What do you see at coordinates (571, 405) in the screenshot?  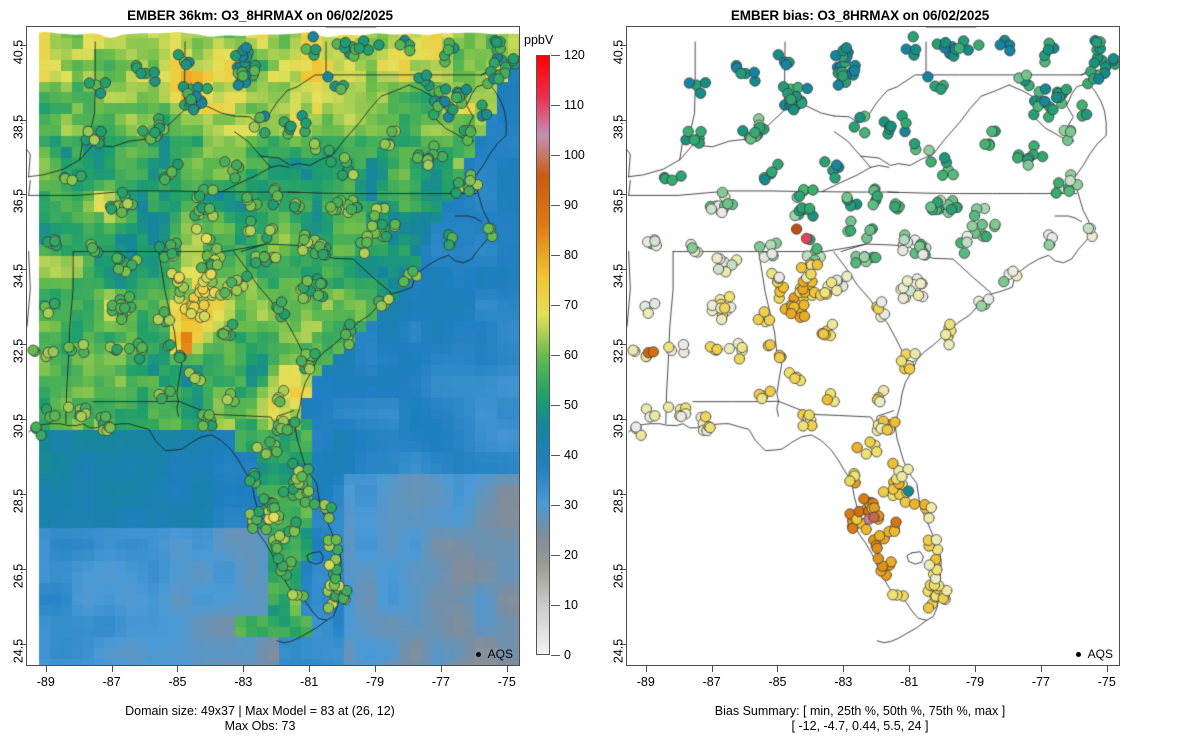 I see `colorbar-tick-label: 50` at bounding box center [571, 405].